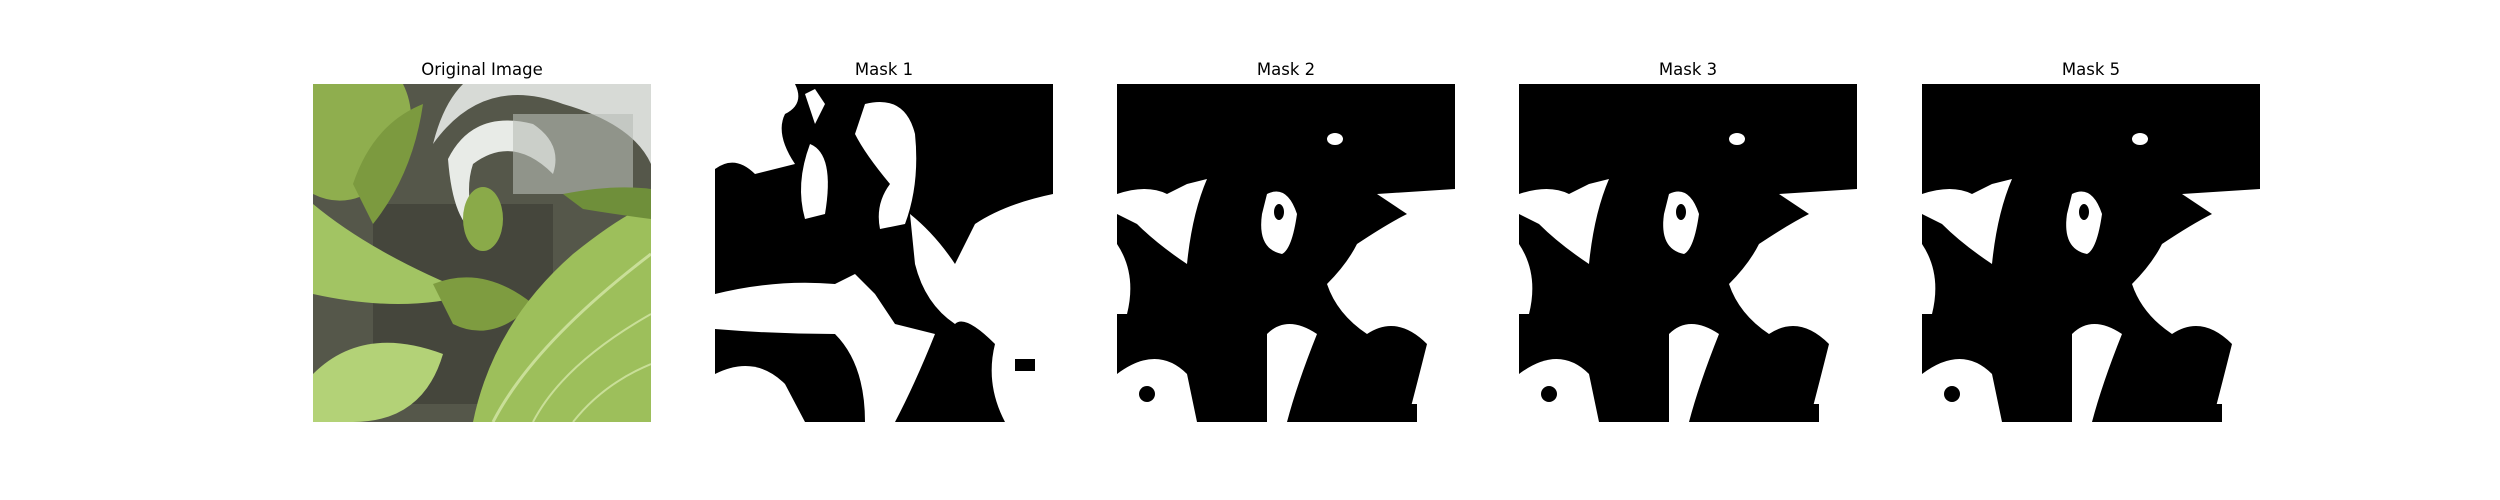 The height and width of the screenshot is (500, 2500). Describe the element at coordinates (884, 69) in the screenshot. I see `panel-title-mask-1: Mask 1` at that location.